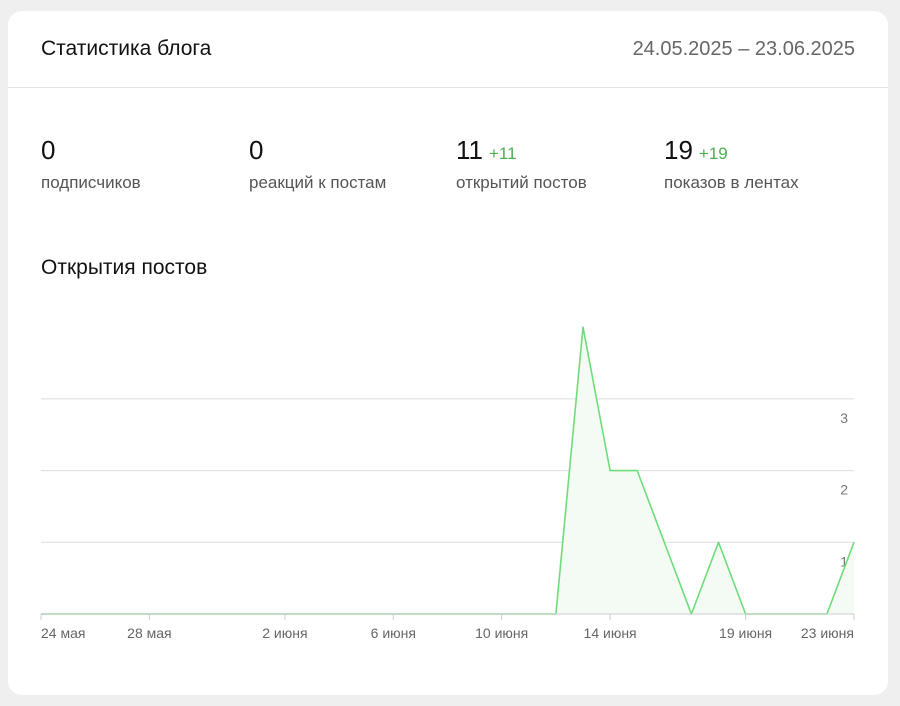 This screenshot has height=706, width=900. What do you see at coordinates (844, 418) in the screenshot?
I see `y-tick-label: 3` at bounding box center [844, 418].